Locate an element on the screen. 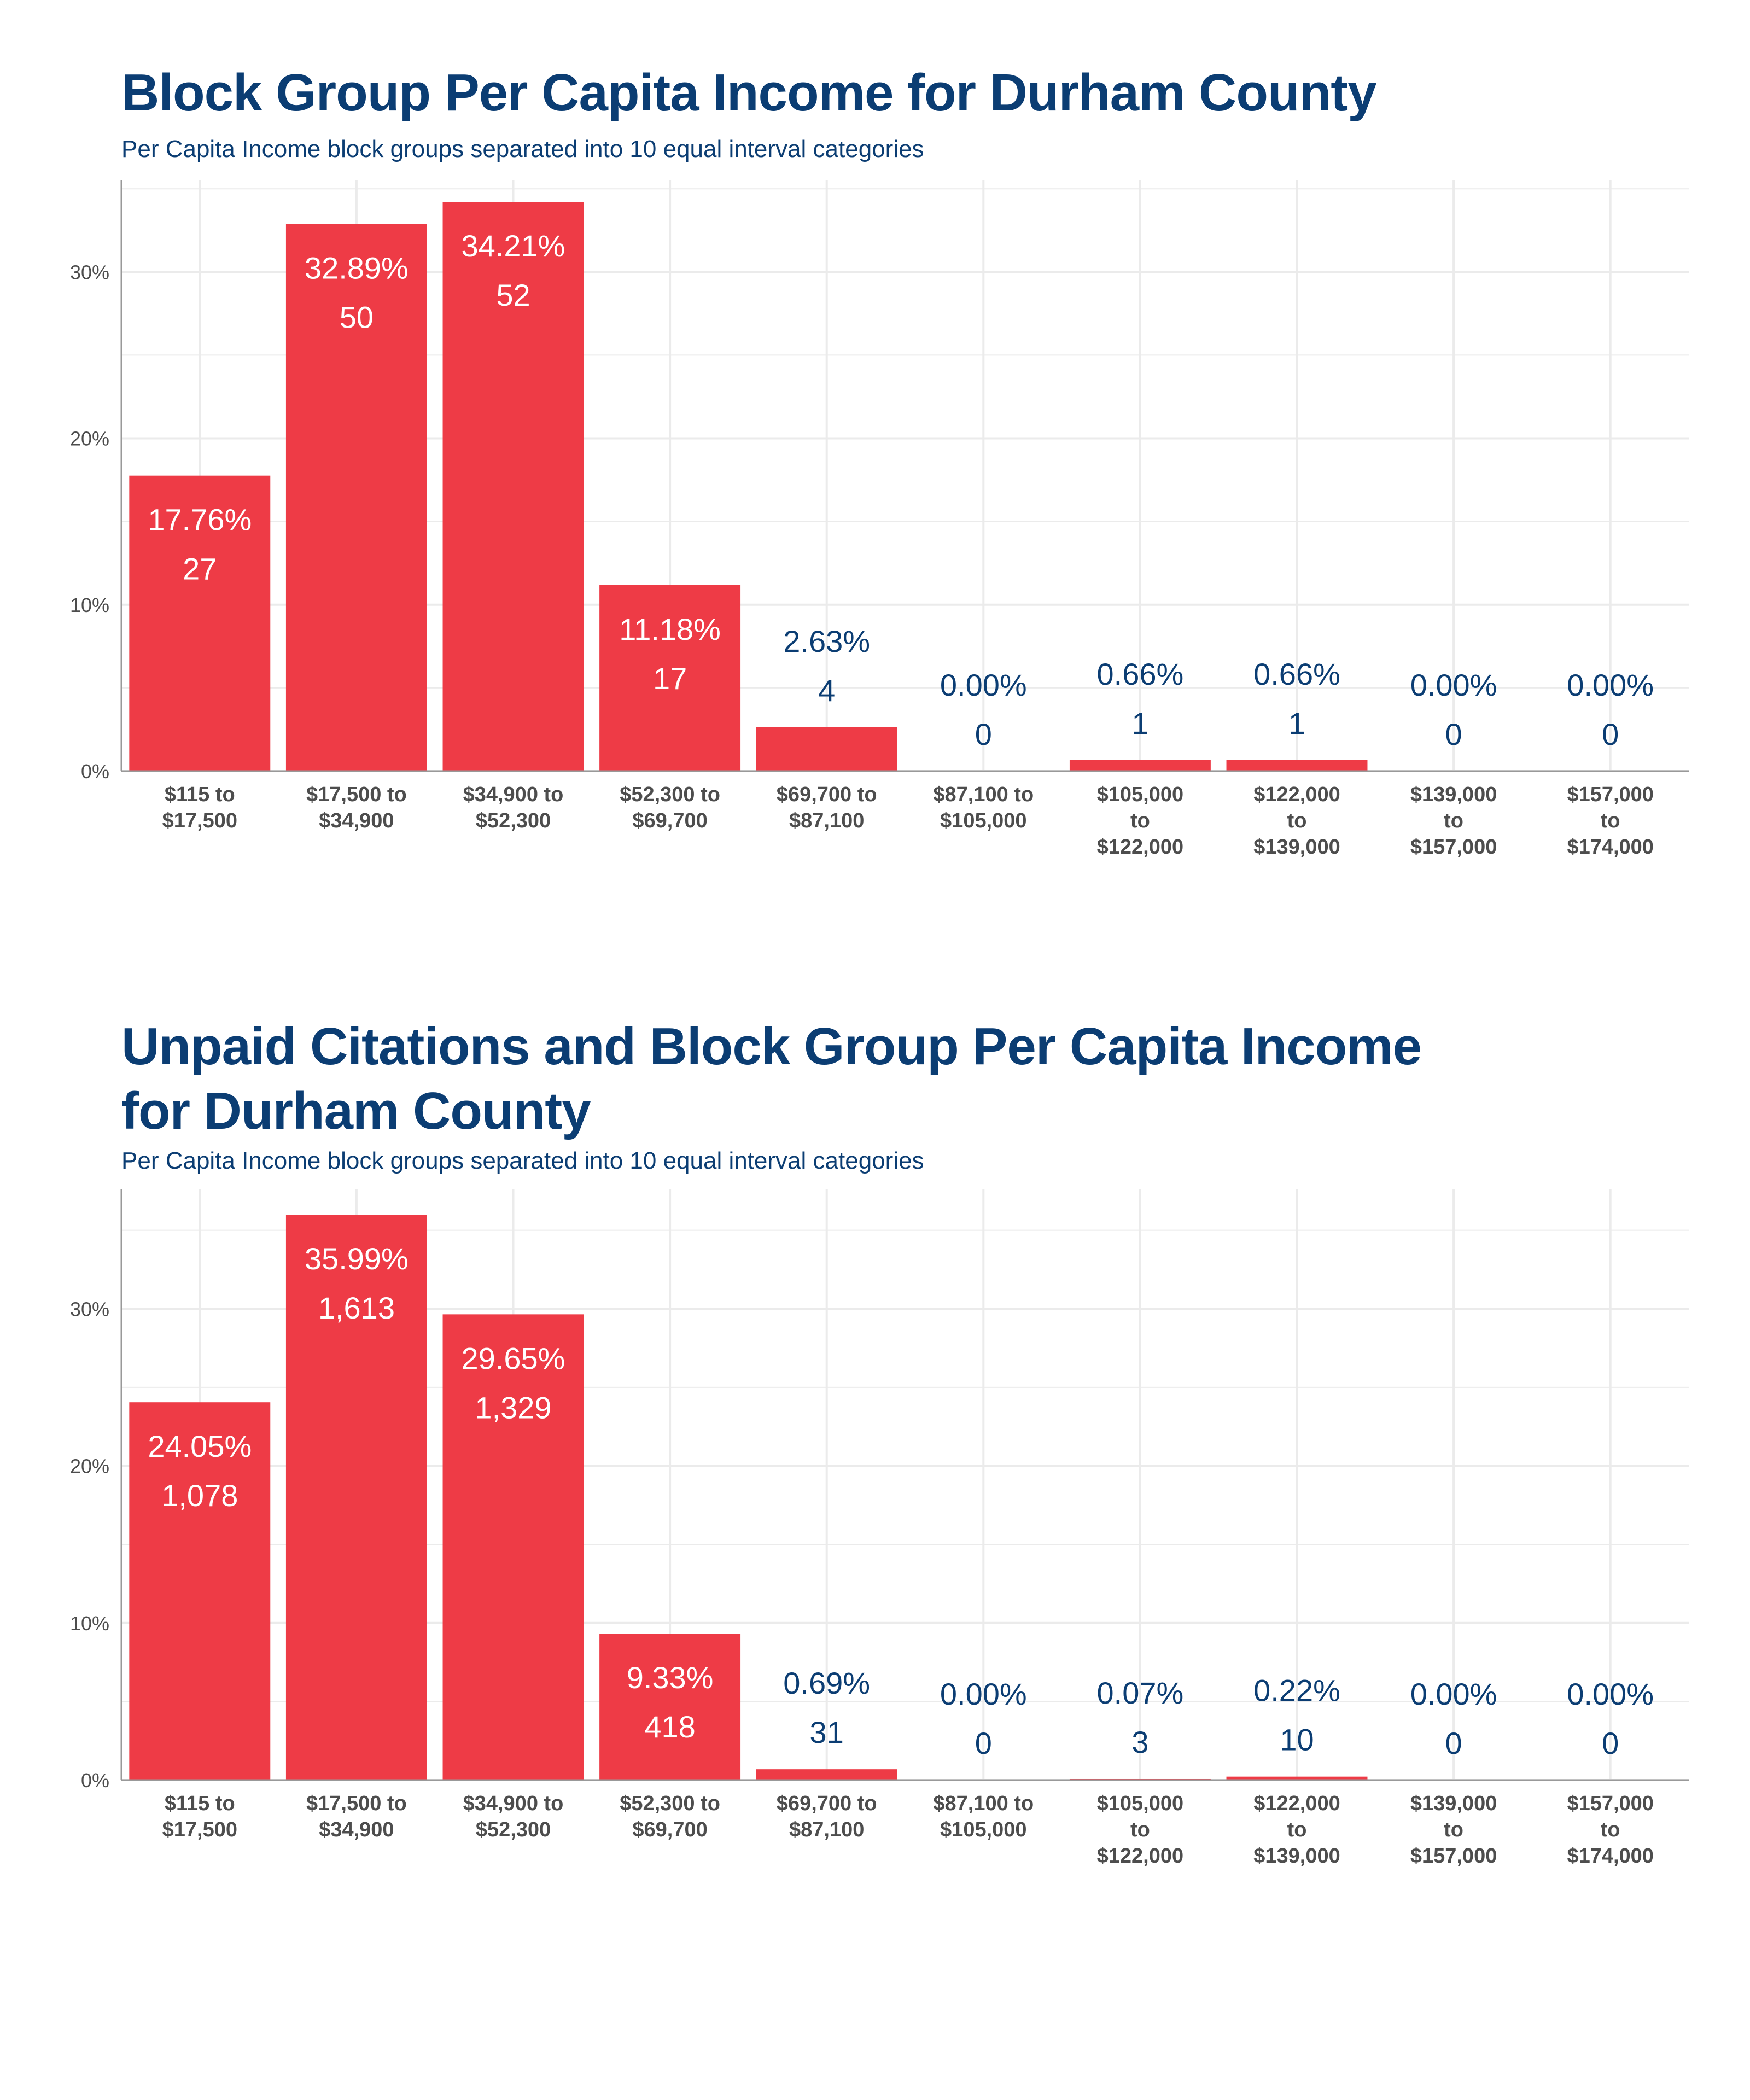 This screenshot has width=1750, height=2100. bar-percent-label: 9.33% is located at coordinates (670, 1677).